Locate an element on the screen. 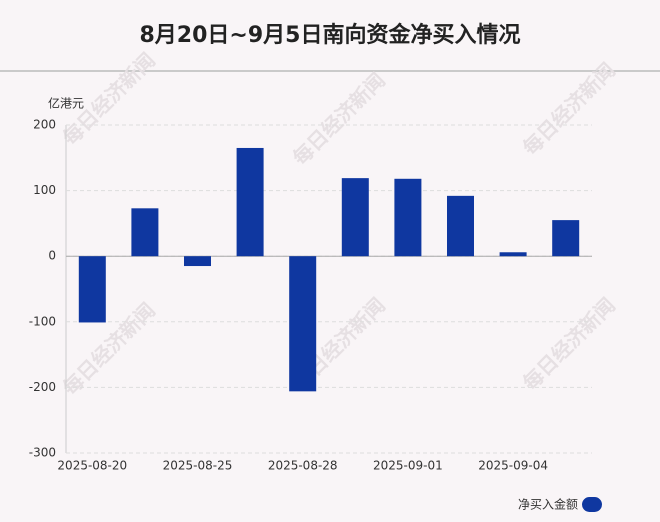 Image resolution: width=660 pixels, height=522 pixels. x-tick-label: 2025-09-04 is located at coordinates (513, 466).